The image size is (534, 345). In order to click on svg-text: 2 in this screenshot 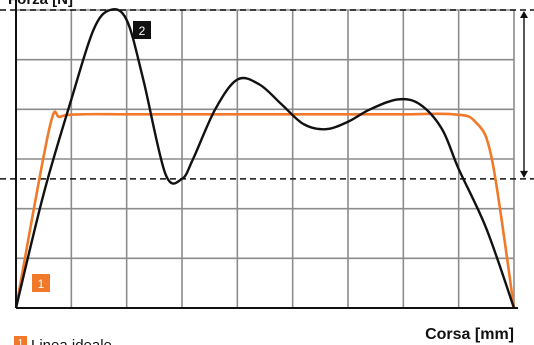, I will do `click(142, 31)`.